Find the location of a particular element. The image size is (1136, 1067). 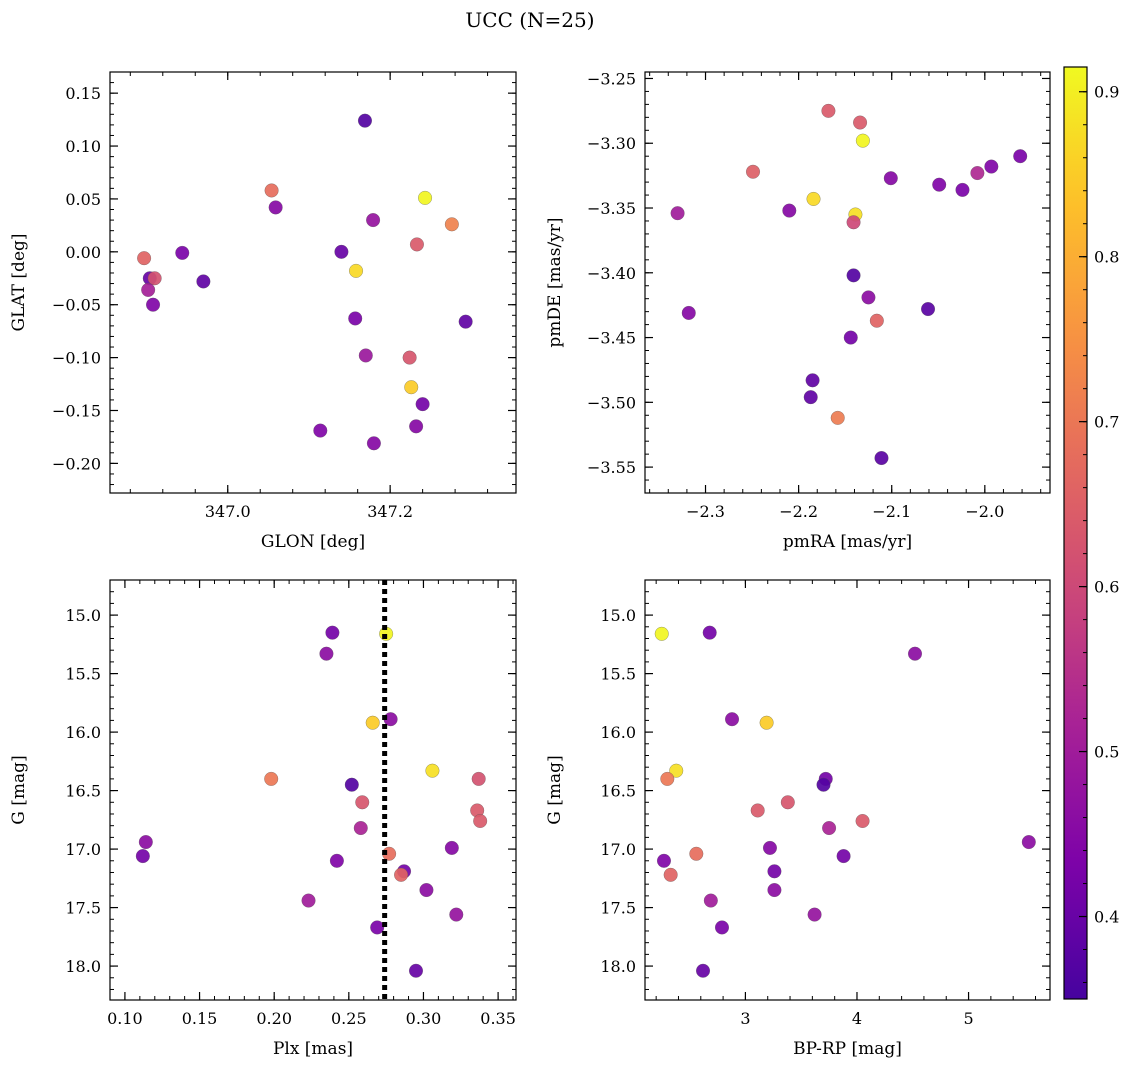

x-tick-label: 347.2 is located at coordinates (390, 511).